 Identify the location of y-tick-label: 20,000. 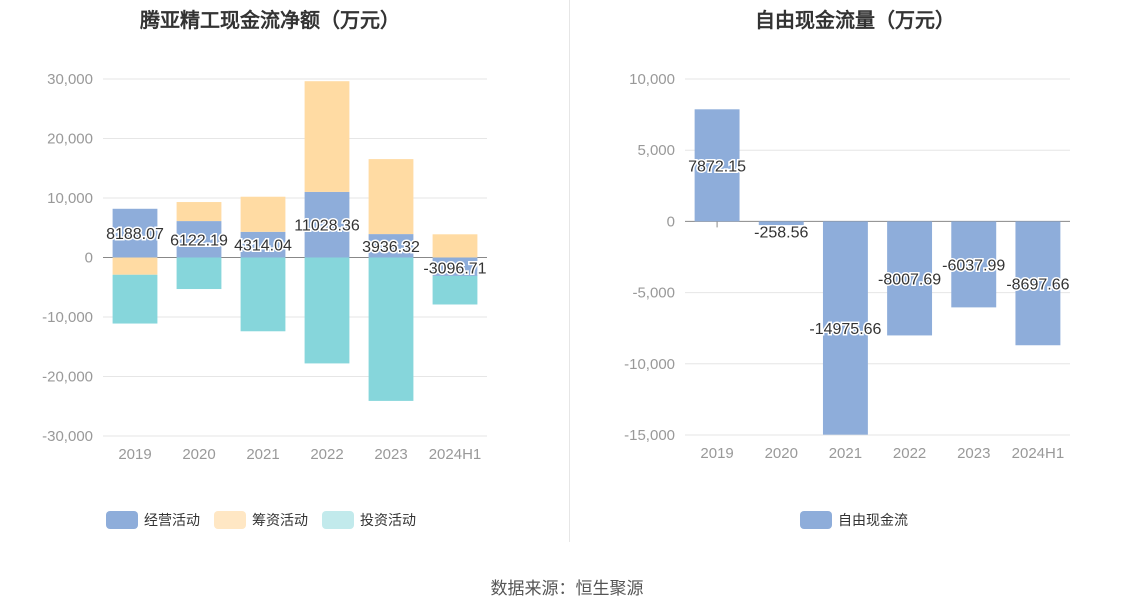
(70, 139).